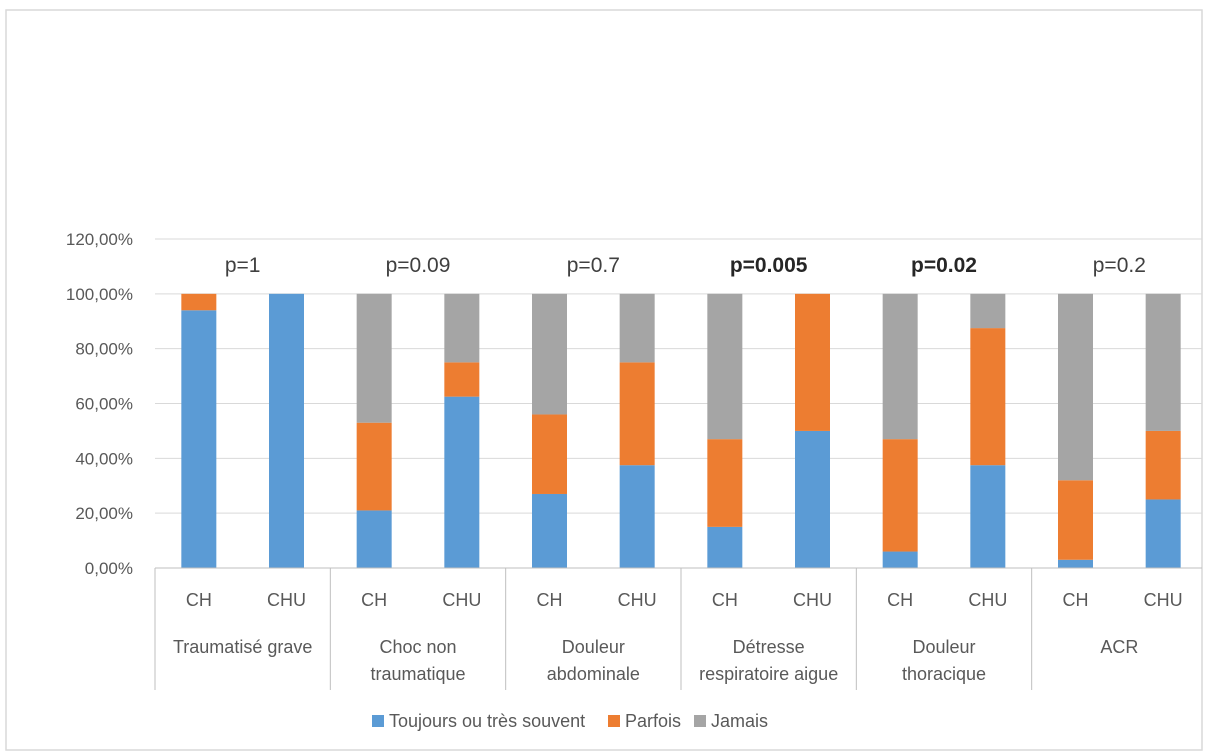 This screenshot has width=1208, height=756. Describe the element at coordinates (418, 265) in the screenshot. I see `p-value-label: p=0.09` at that location.